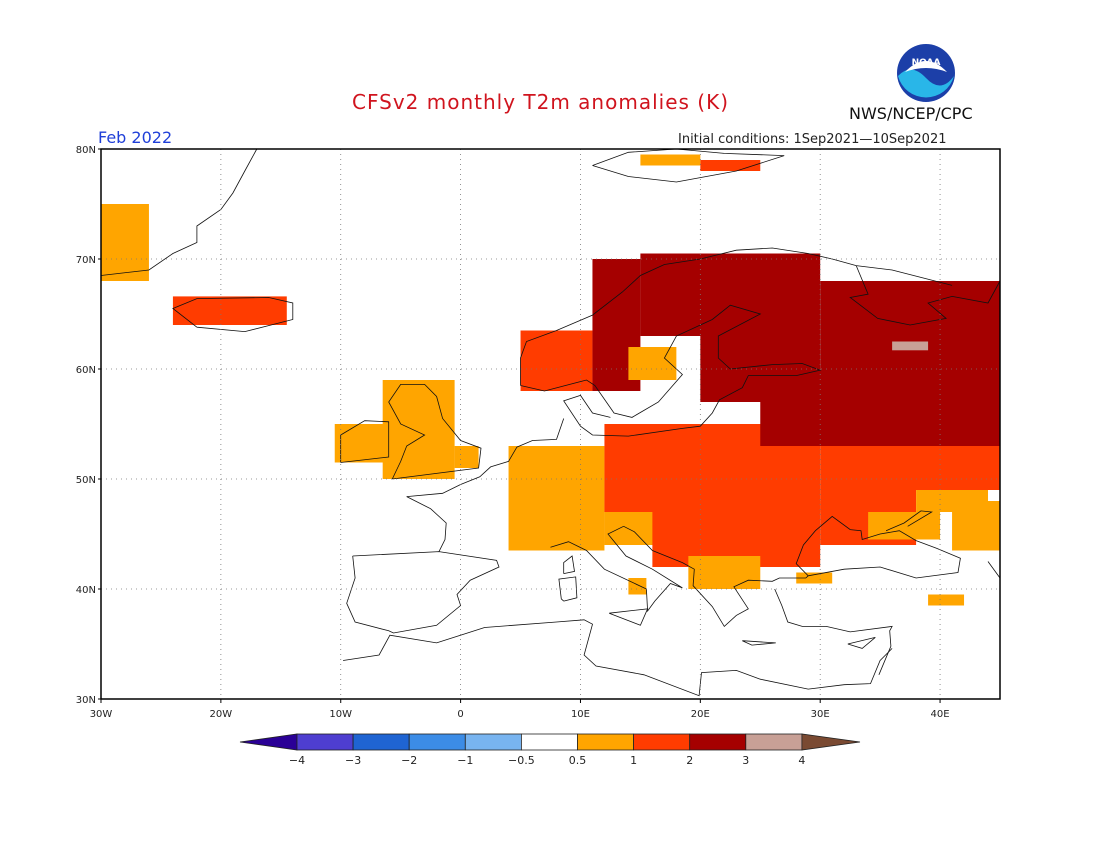 This screenshot has width=1100, height=850. I want to click on initial-conditions: Initial conditions: 1Sep2021—10Sep2021, so click(812, 139).